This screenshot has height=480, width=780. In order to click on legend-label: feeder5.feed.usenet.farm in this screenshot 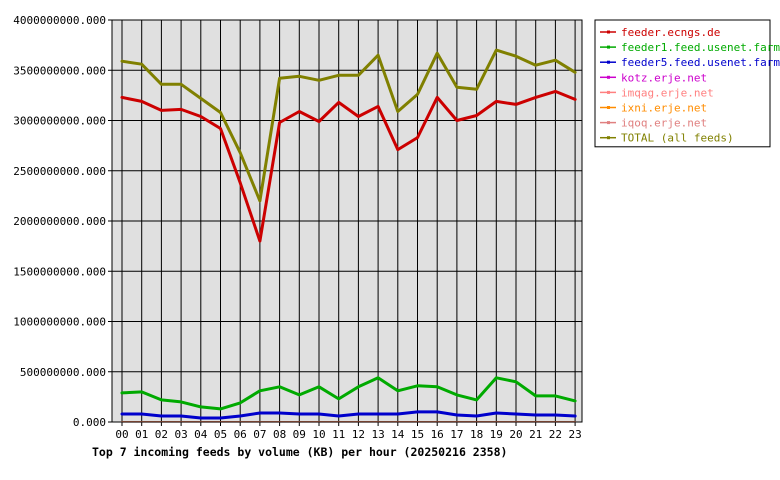, I will do `click(700, 62)`.